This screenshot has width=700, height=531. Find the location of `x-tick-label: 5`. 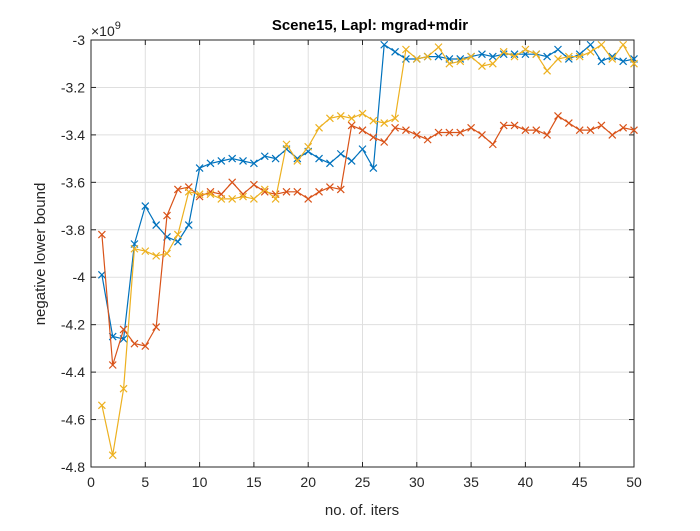

x-tick-label: 5 is located at coordinates (145, 482).